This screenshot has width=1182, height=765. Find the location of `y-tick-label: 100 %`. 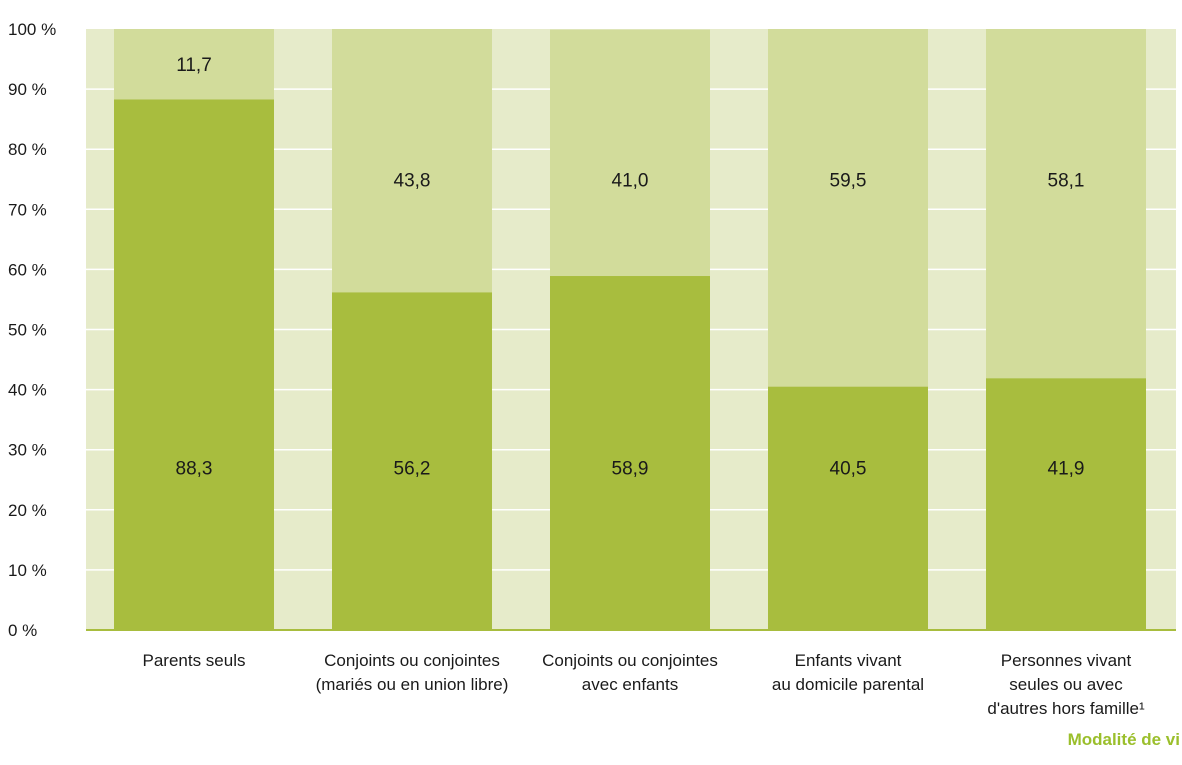

y-tick-label: 100 % is located at coordinates (32, 29).